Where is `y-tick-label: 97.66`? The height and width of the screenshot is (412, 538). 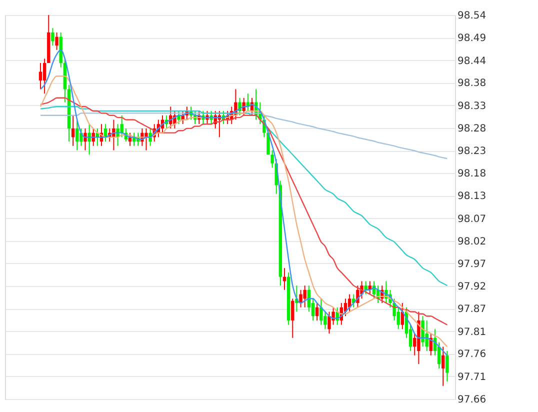 y-tick-label: 97.66 is located at coordinates (472, 400).